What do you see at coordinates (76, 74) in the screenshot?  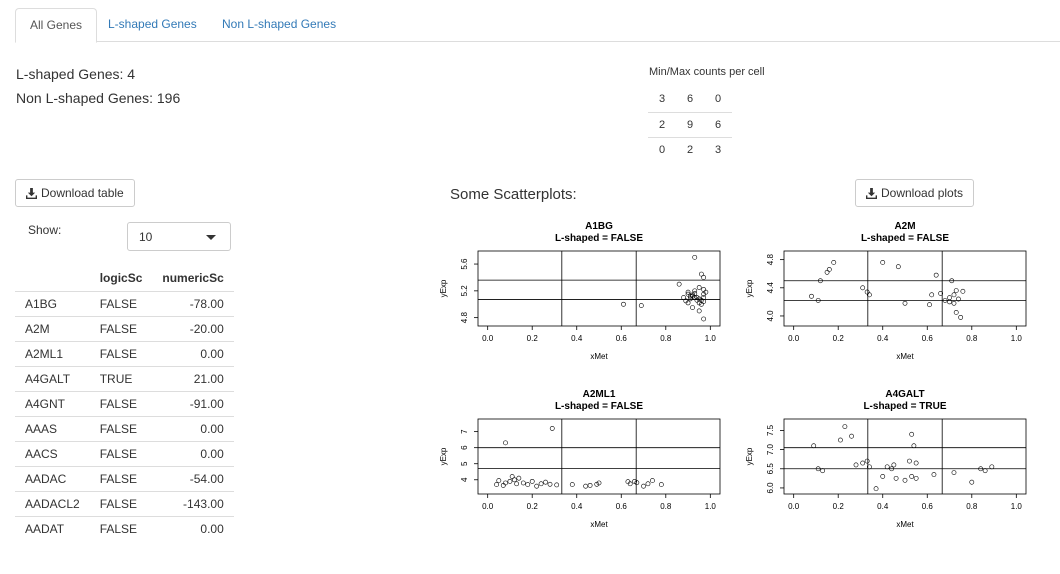 I see `l-shaped-count: L-shaped Genes: 4` at bounding box center [76, 74].